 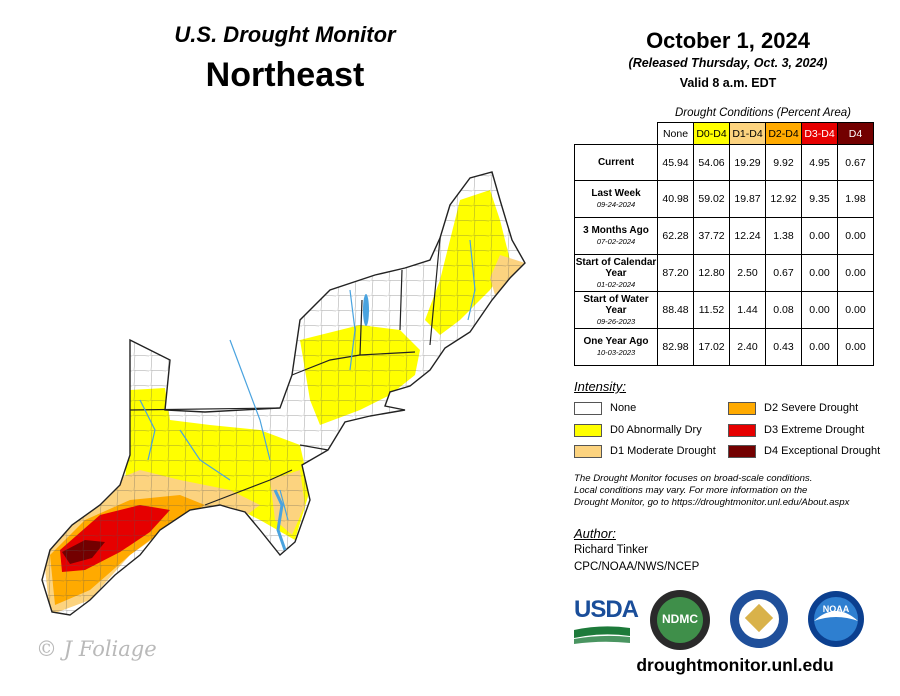 What do you see at coordinates (711, 273) in the screenshot?
I see `table-cell: 12.80` at bounding box center [711, 273].